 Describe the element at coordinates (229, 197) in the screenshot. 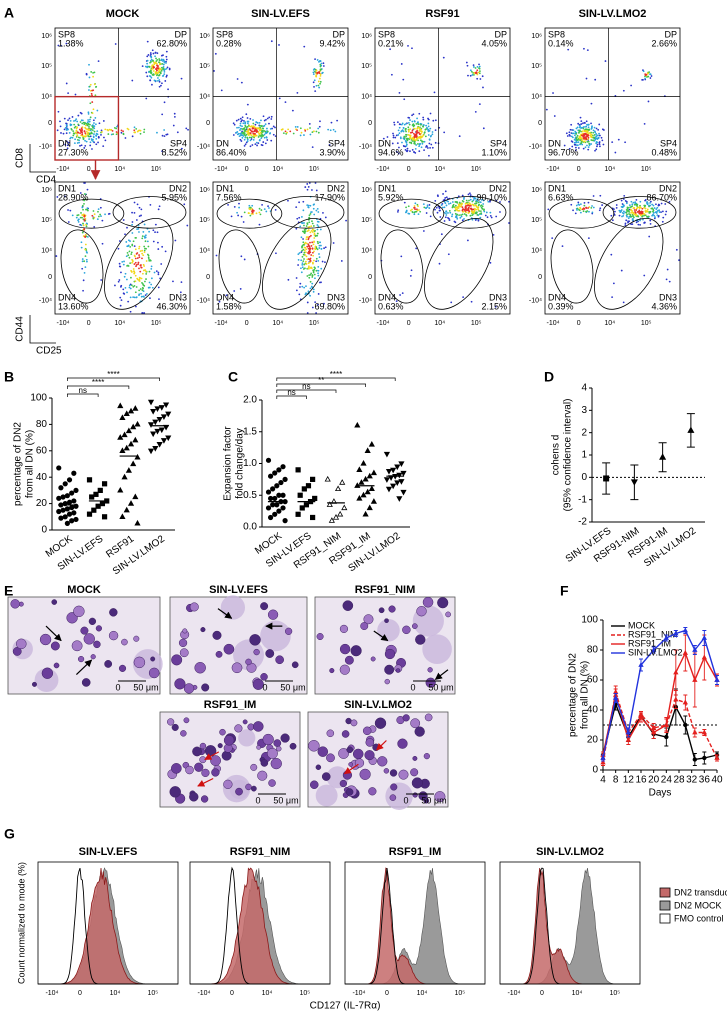

I see `quadrant-value: 7.56%` at that location.